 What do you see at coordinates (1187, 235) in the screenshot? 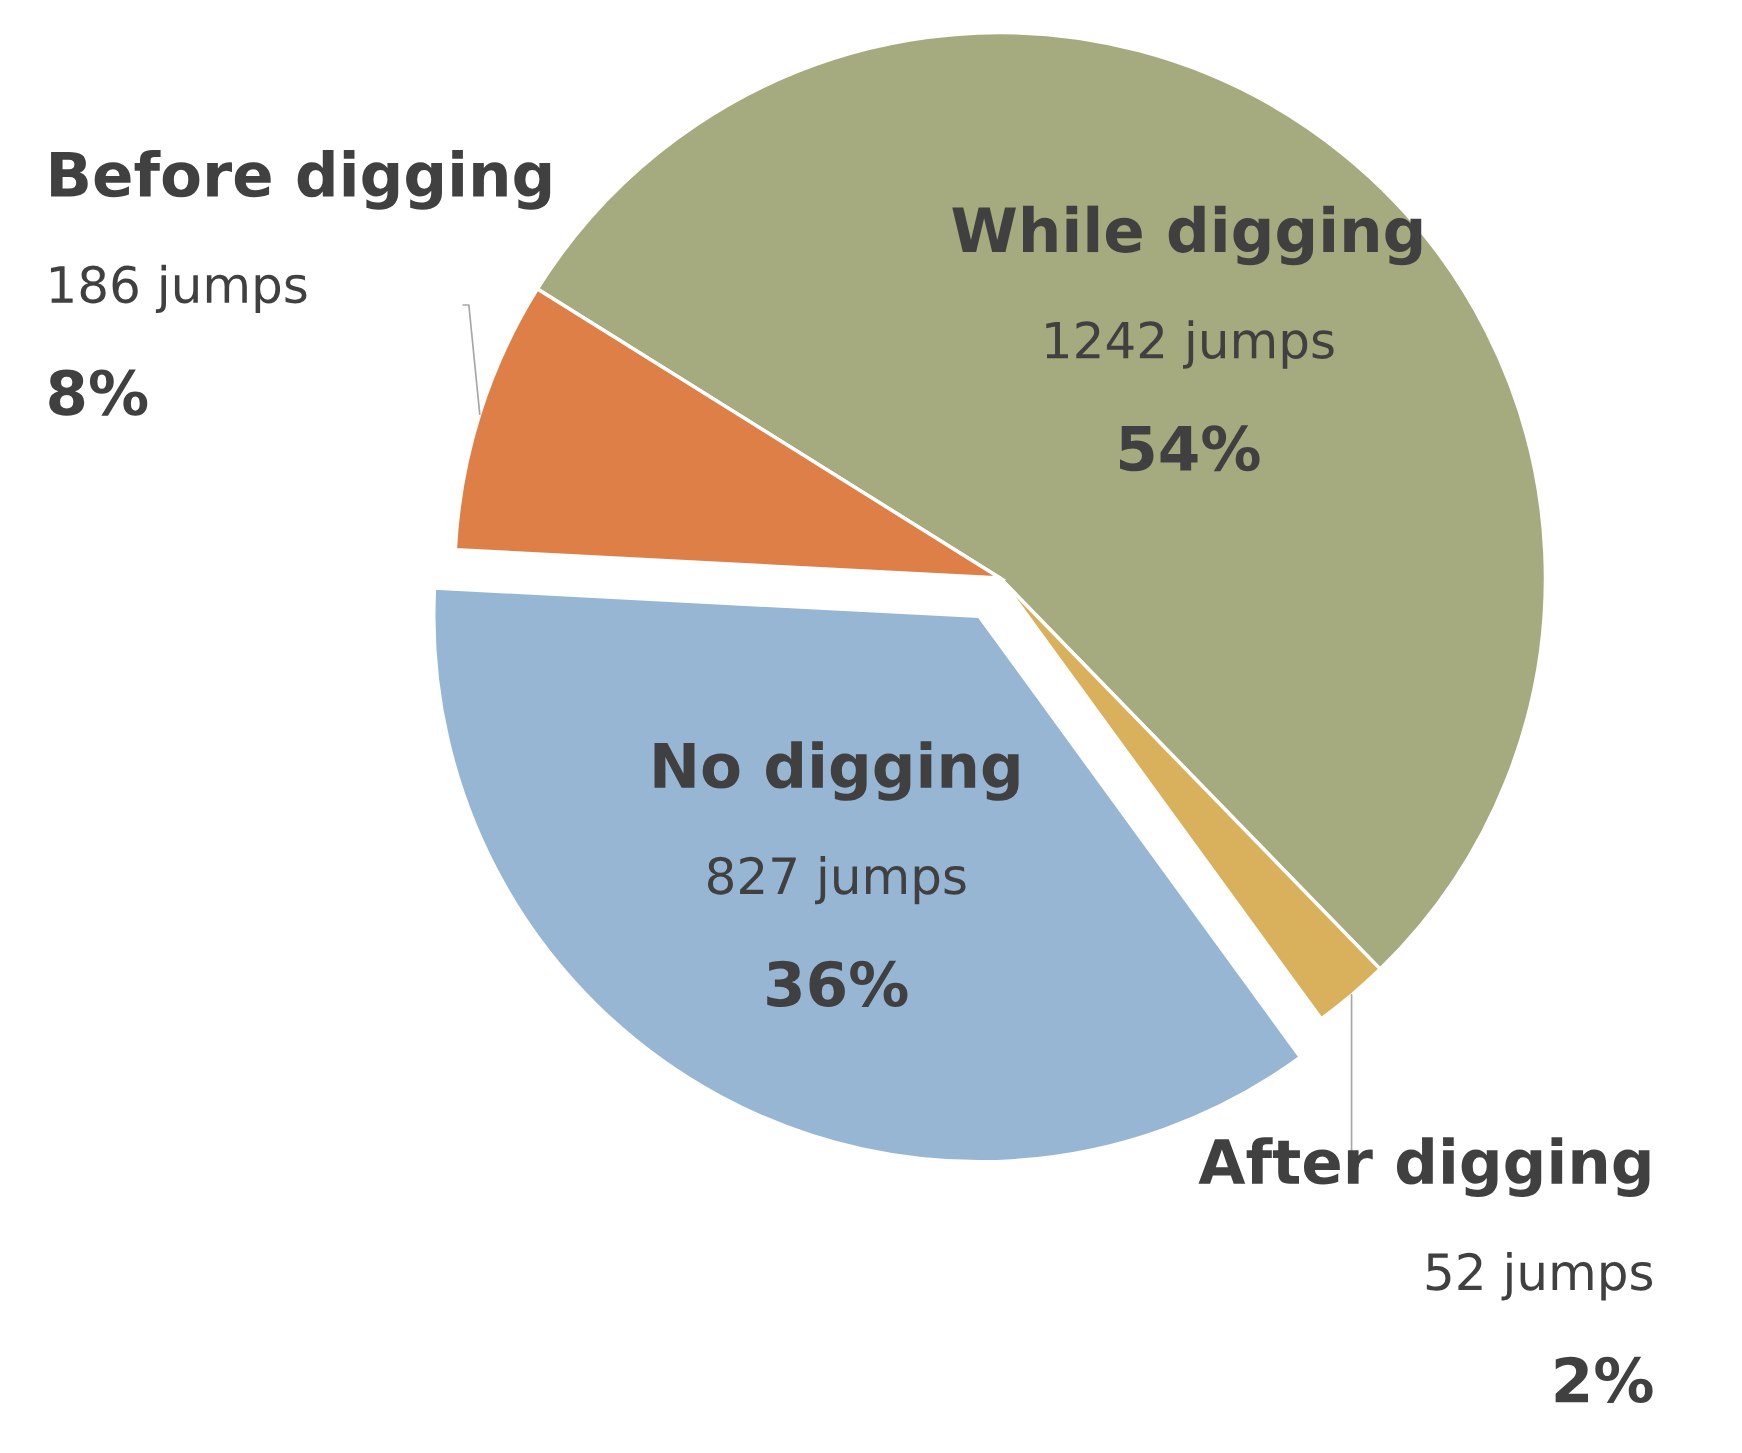
I see `slice-label: While digging` at bounding box center [1187, 235].